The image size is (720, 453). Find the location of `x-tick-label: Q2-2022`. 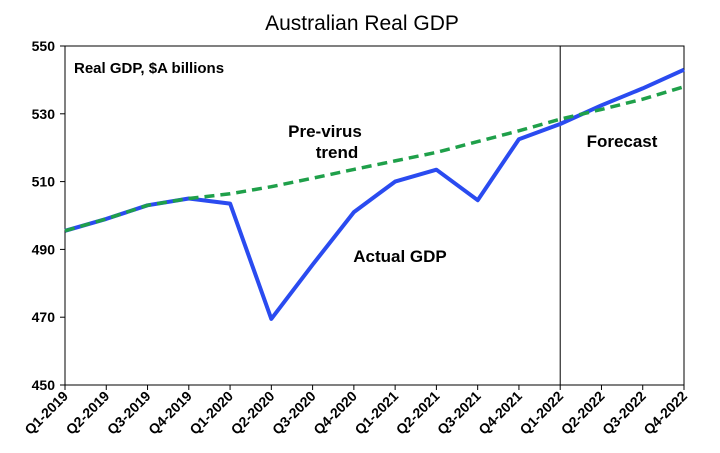

x-tick-label: Q2-2022 is located at coordinates (583, 413).